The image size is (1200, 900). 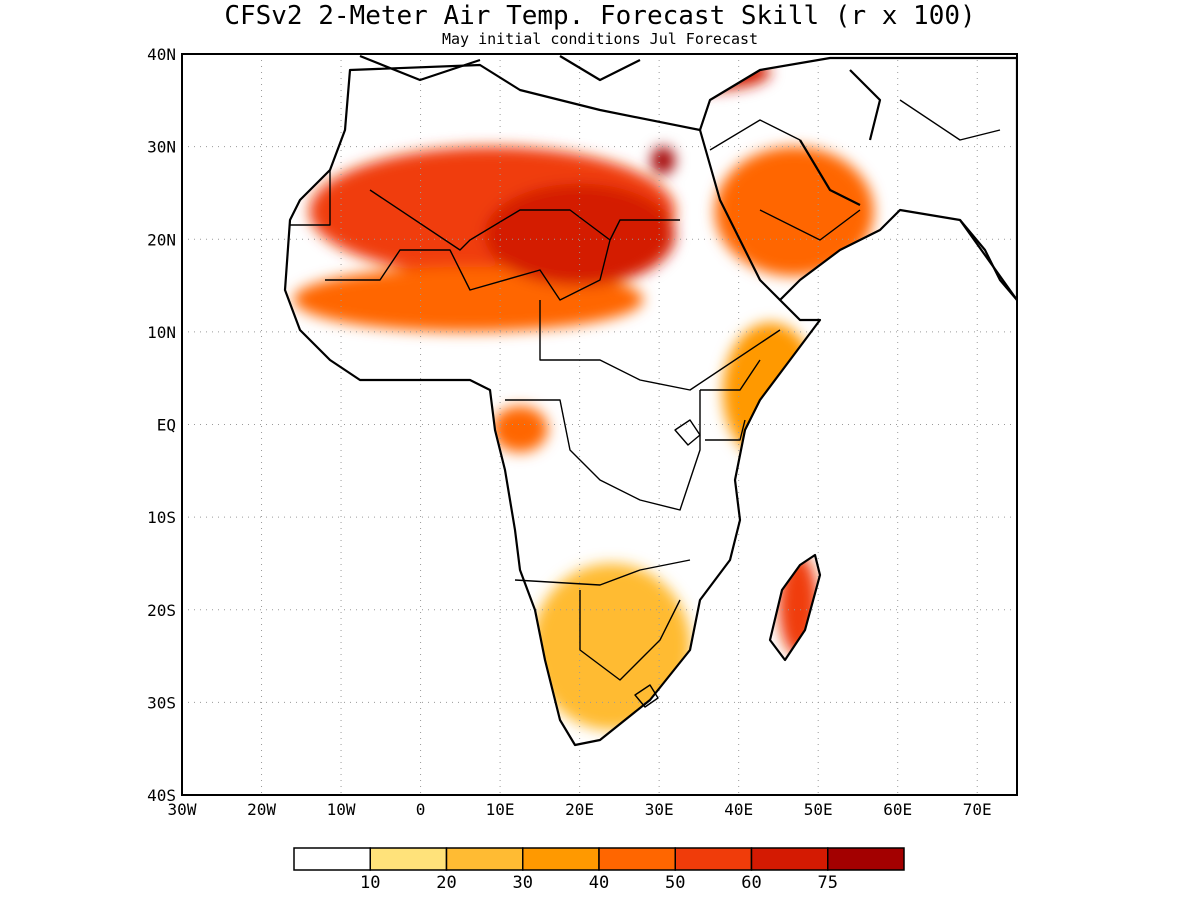 I want to click on lon-tick-label: 40E, so click(x=738, y=809).